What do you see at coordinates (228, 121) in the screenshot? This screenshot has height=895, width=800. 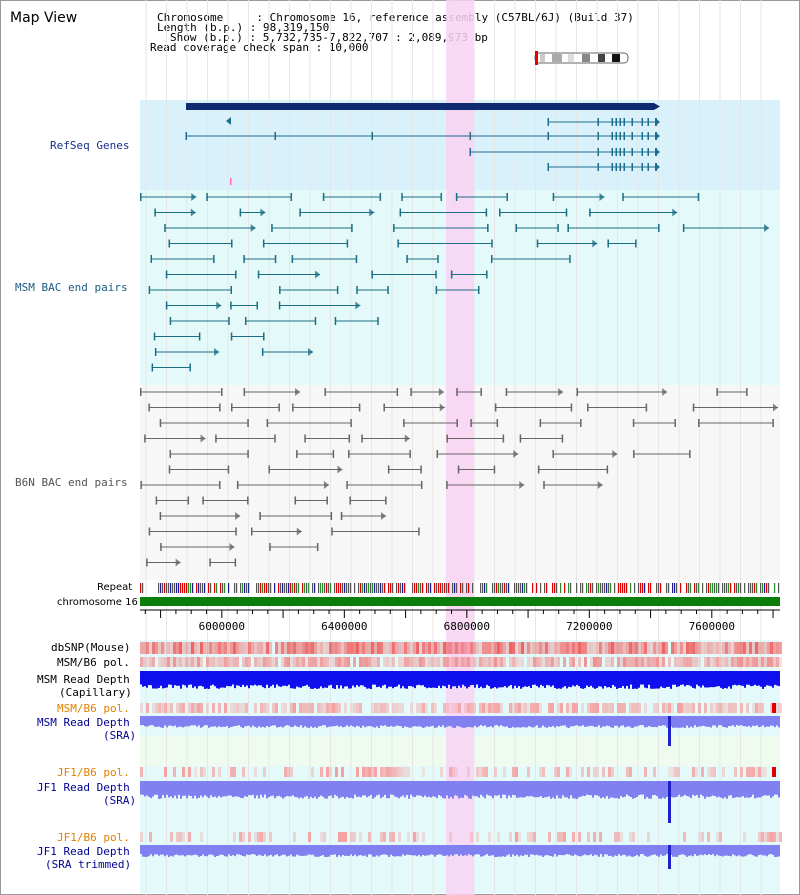 I see `gene-arrow` at bounding box center [228, 121].